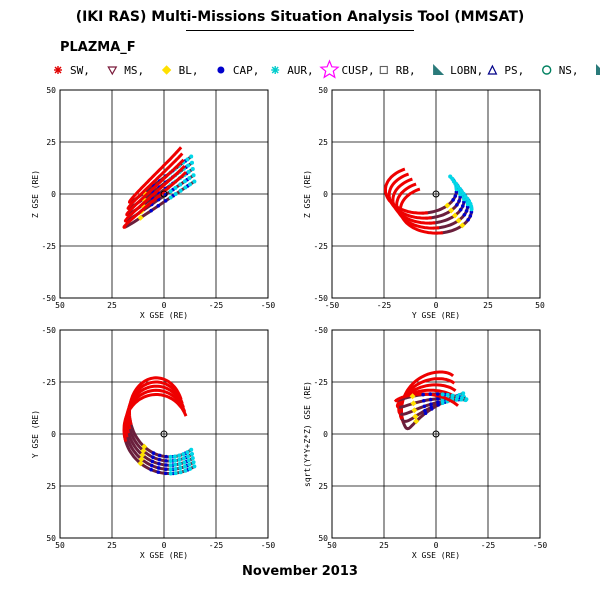  What do you see at coordinates (58, 70) in the screenshot?
I see `asterisk-icon` at bounding box center [58, 70].